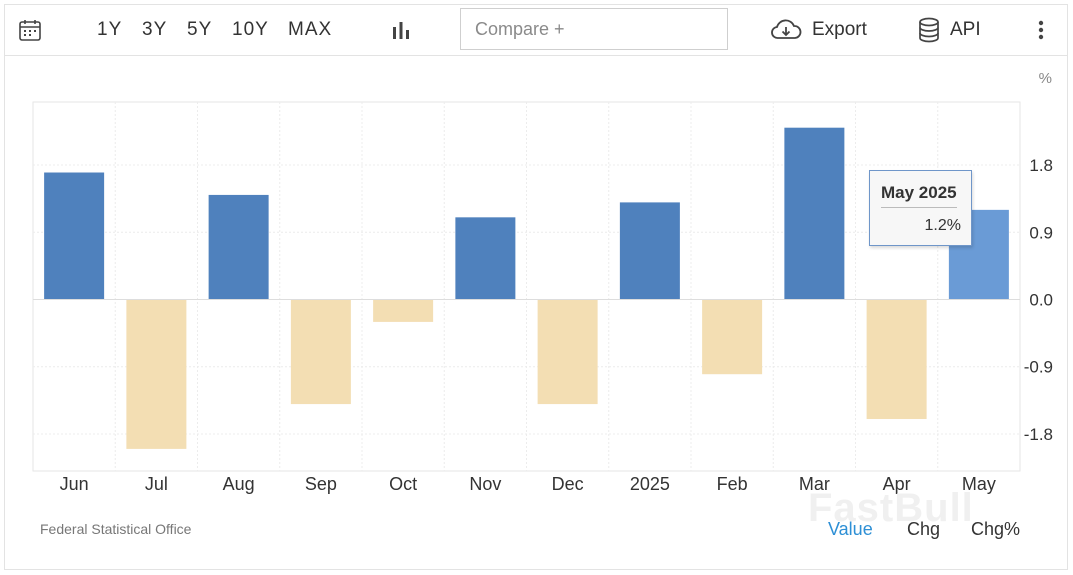 This screenshot has height=575, width=1073. Describe the element at coordinates (156, 484) in the screenshot. I see `x-tick-label: Jul` at that location.